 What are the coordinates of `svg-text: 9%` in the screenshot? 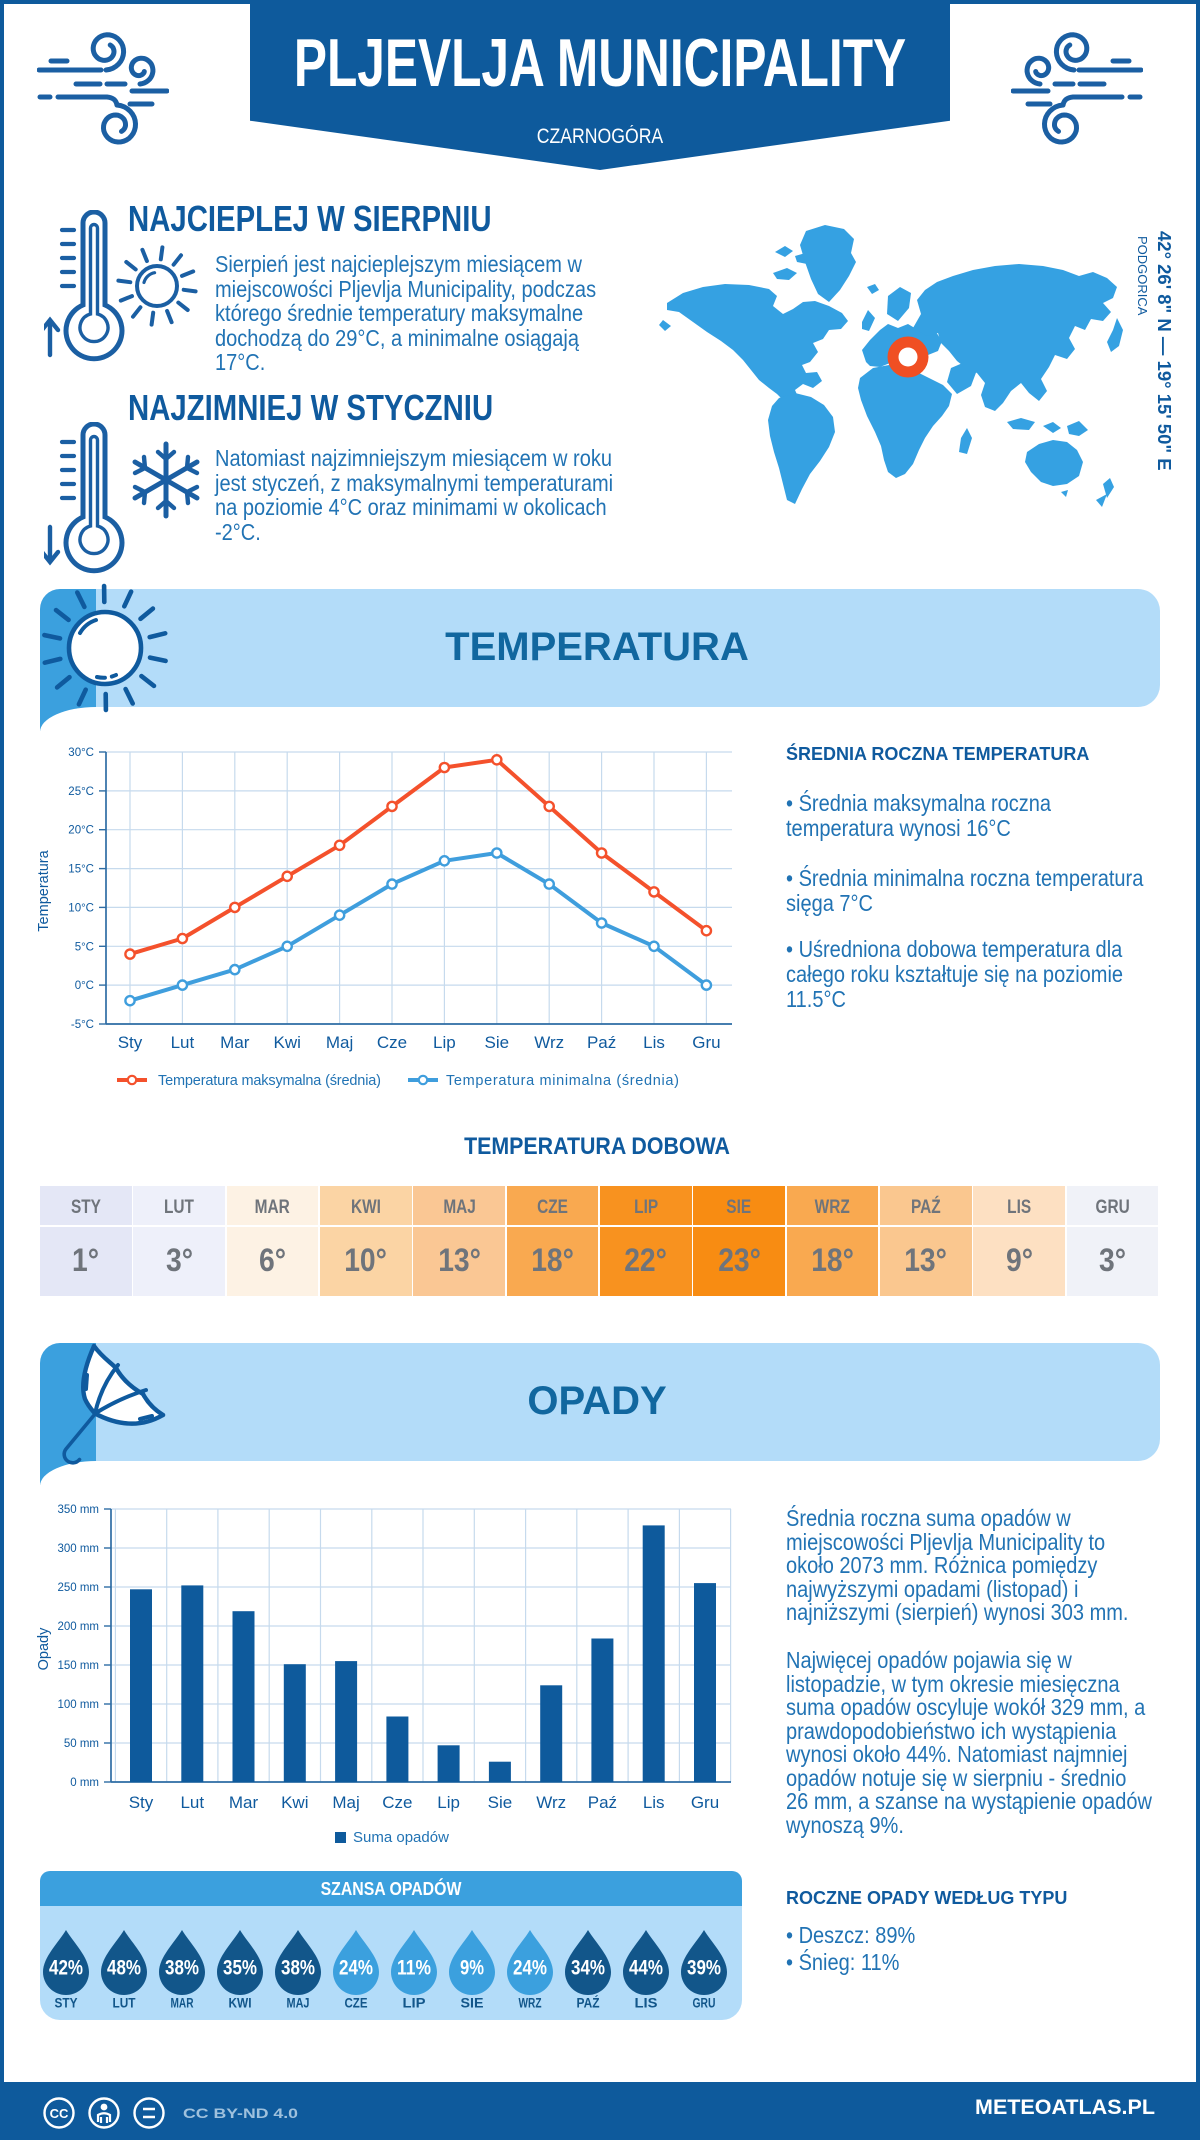 It's located at (472, 1968).